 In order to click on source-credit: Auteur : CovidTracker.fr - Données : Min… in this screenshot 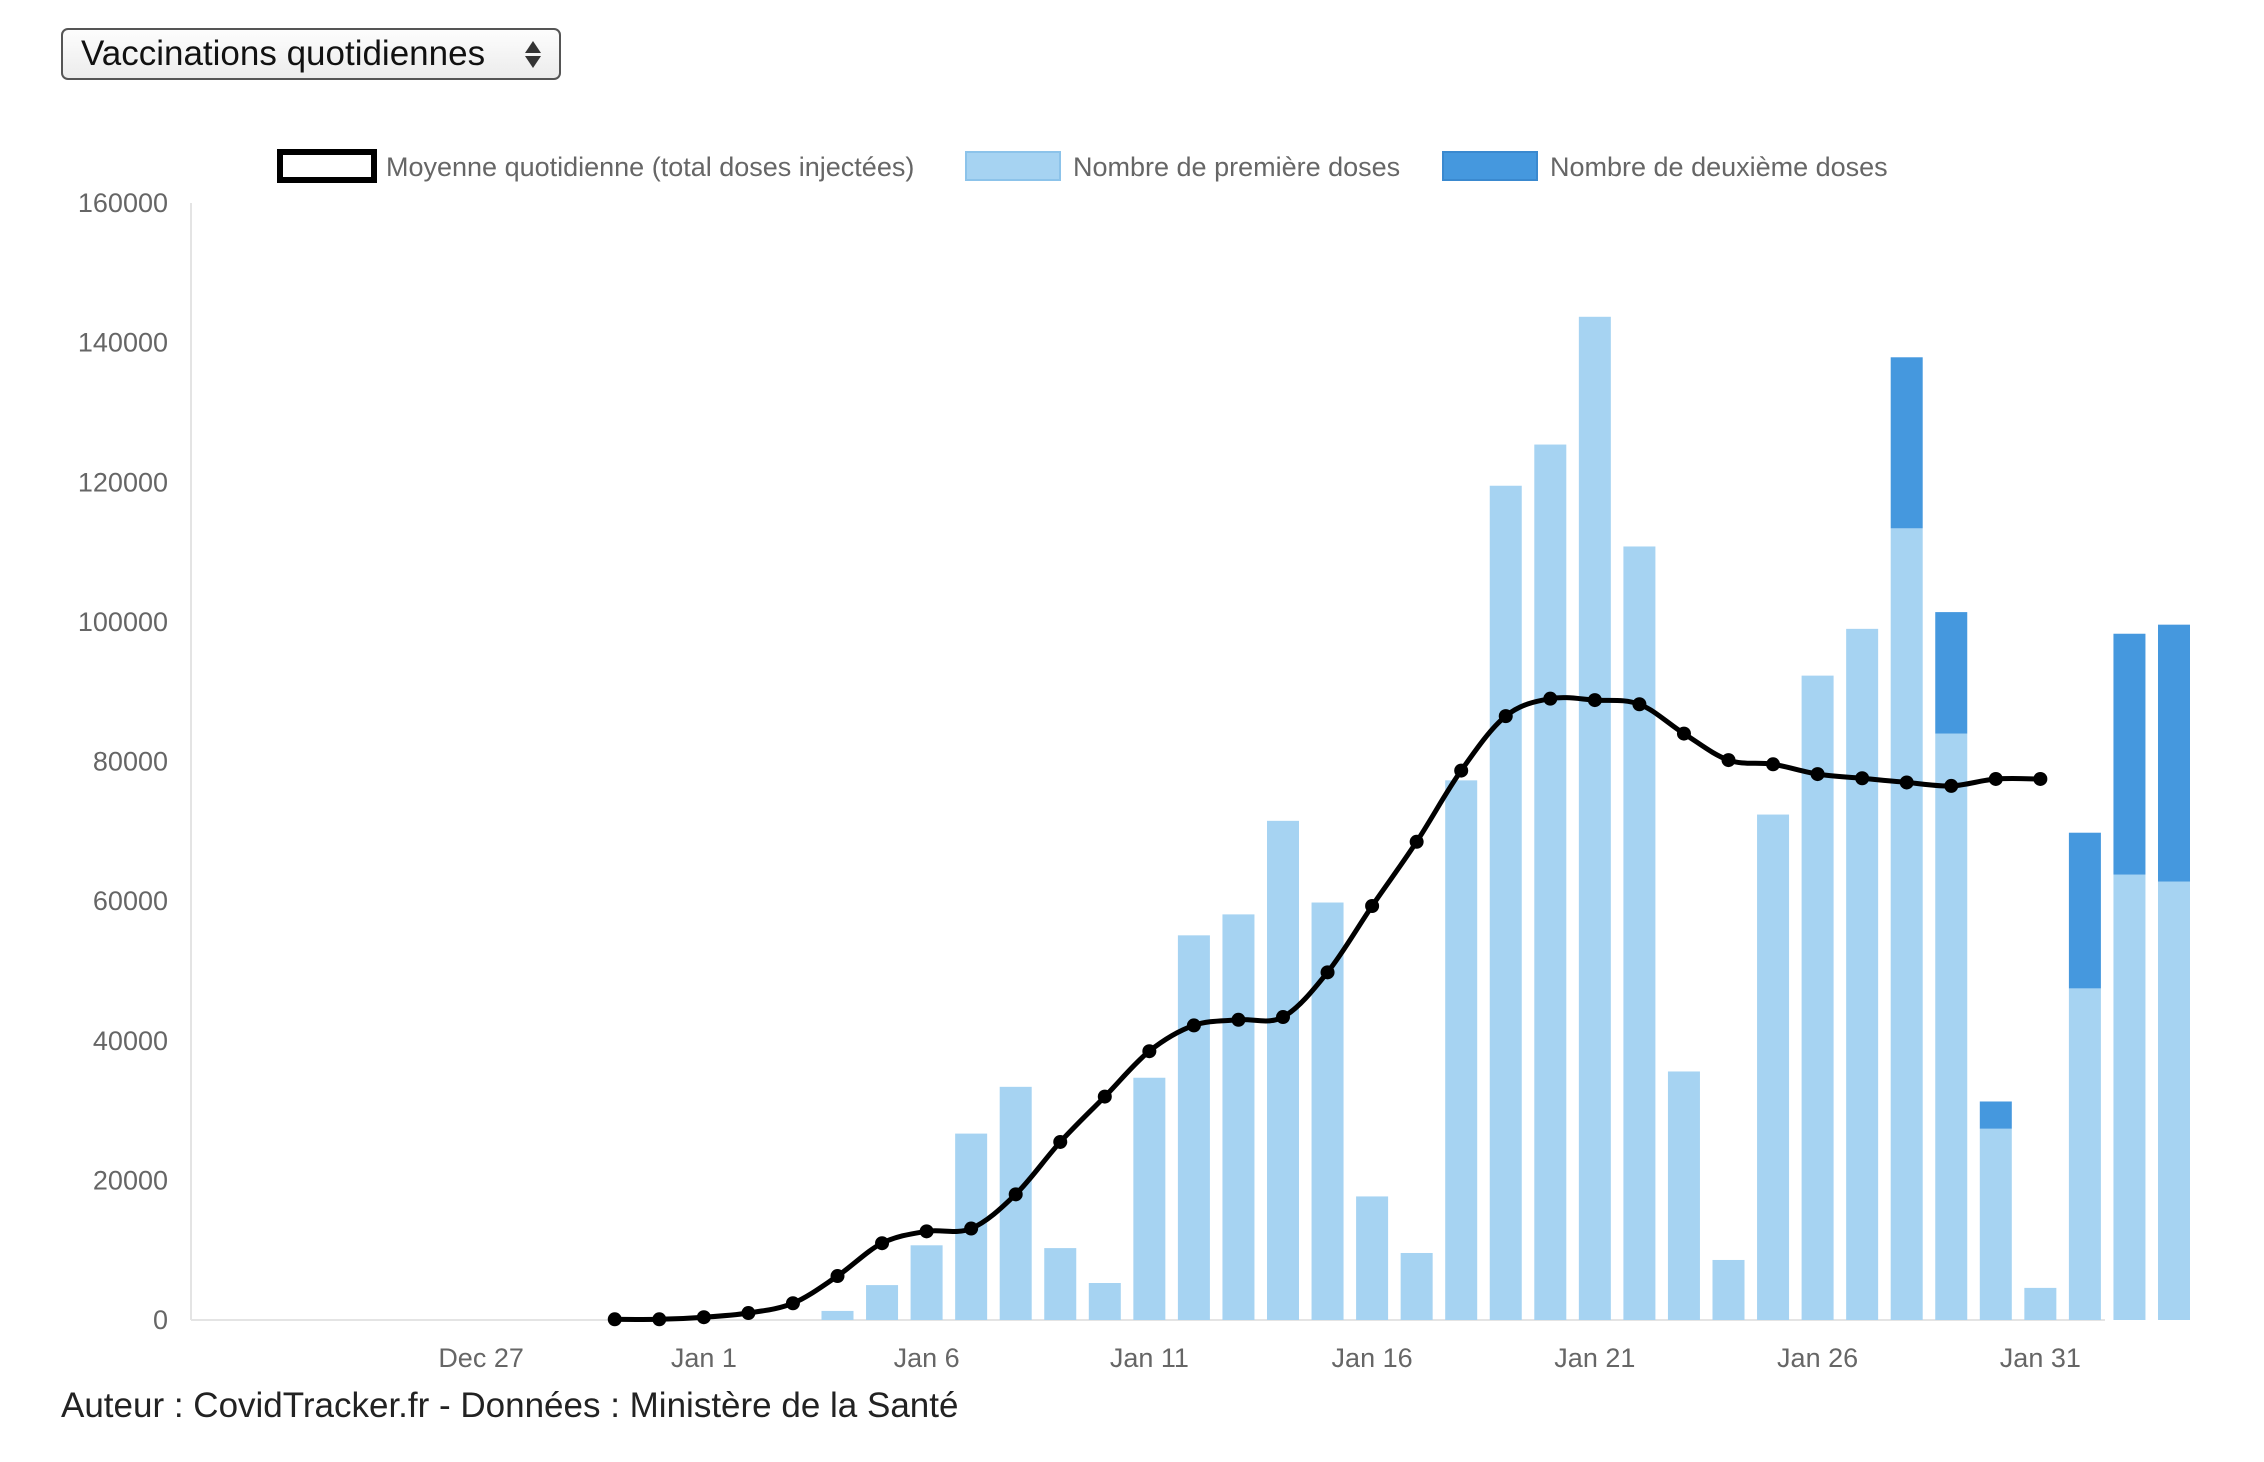, I will do `click(510, 1405)`.